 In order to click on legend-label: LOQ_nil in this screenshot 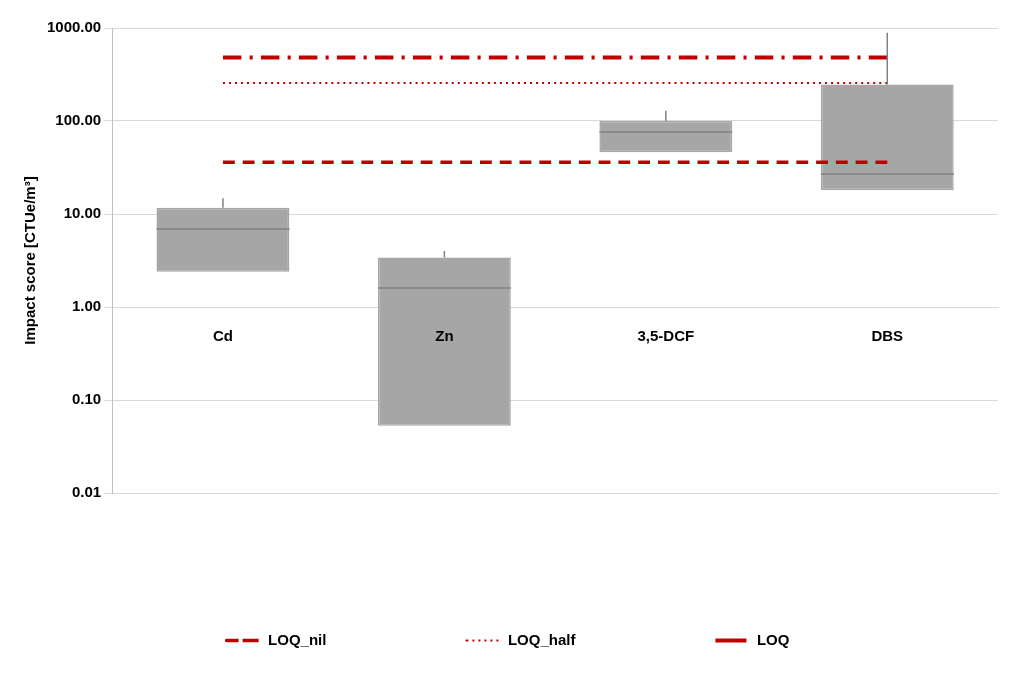, I will do `click(297, 639)`.